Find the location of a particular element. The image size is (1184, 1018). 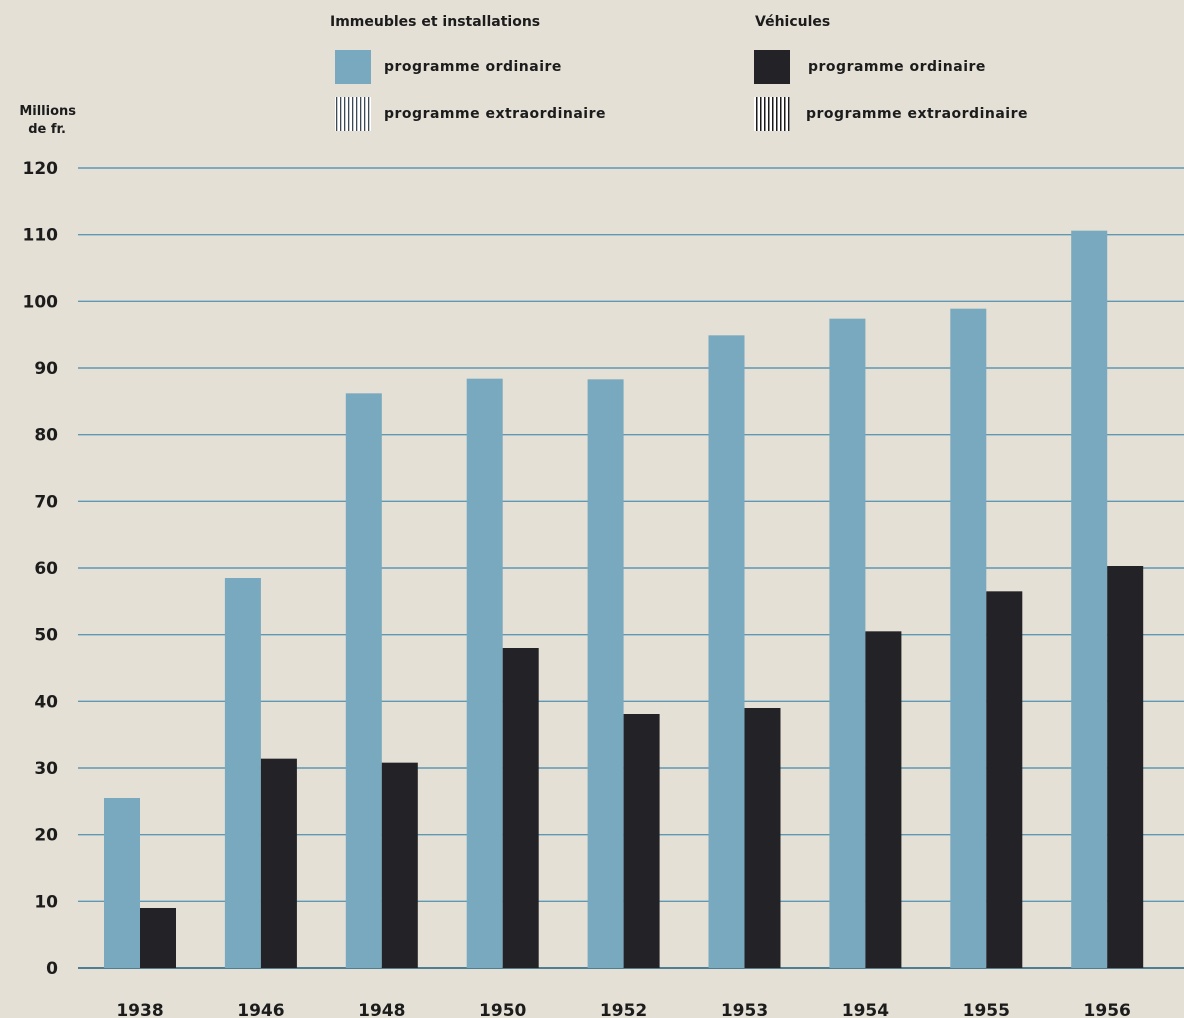

x-tick-label-1954: 1954 is located at coordinates (865, 1009).